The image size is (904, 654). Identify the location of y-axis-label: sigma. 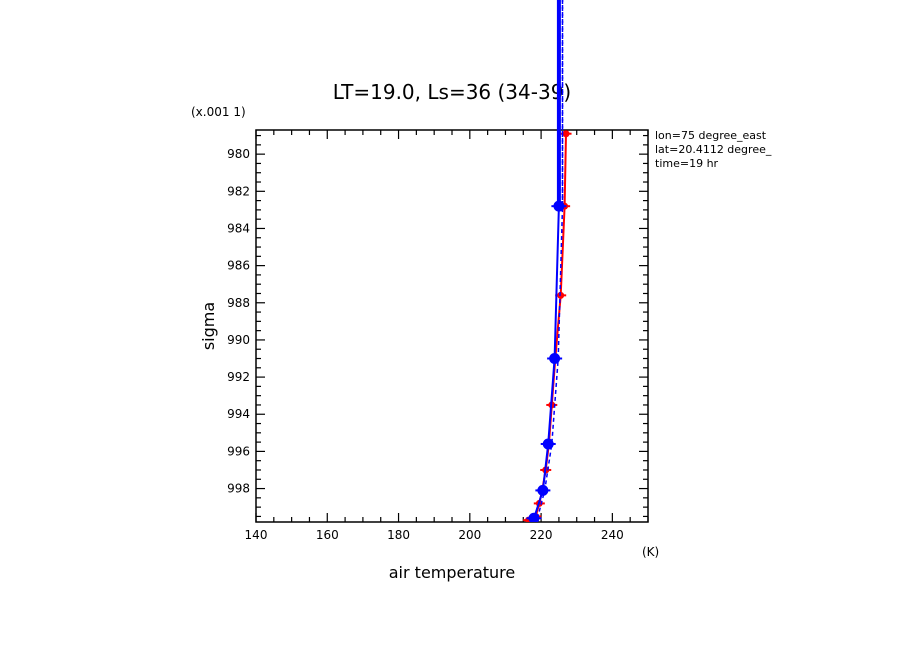
(208, 326).